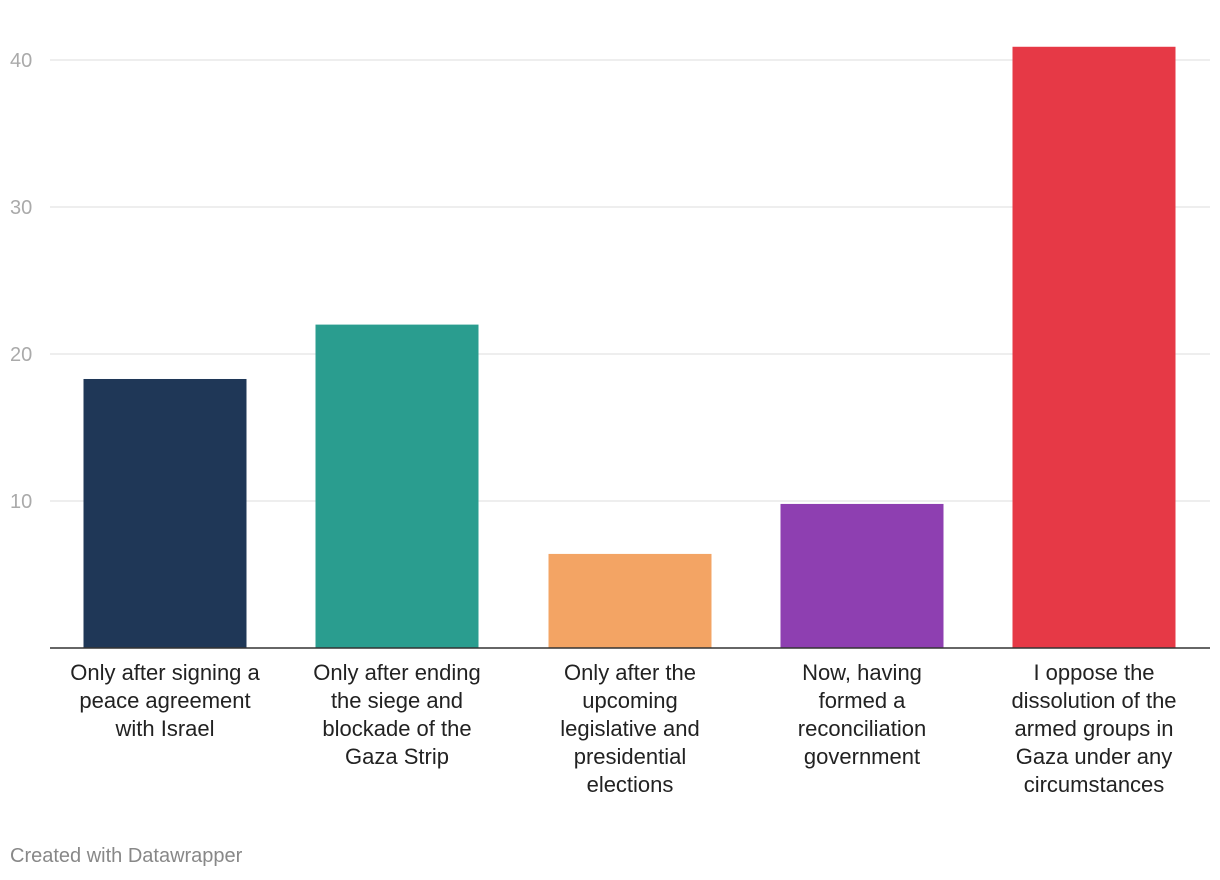  I want to click on x-category-label-line: presidential, so click(630, 756).